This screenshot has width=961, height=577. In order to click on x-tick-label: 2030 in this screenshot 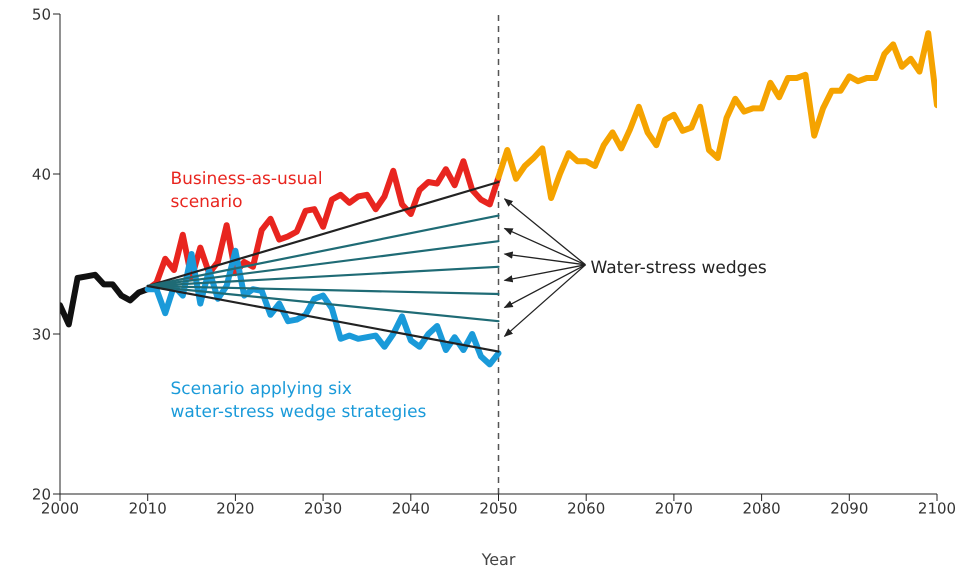, I will do `click(323, 509)`.